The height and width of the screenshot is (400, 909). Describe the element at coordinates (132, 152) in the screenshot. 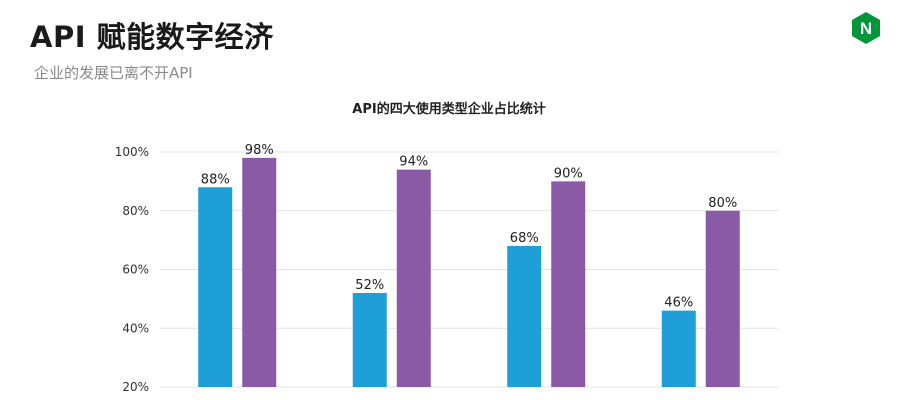

I see `y-tick-label: 100%` at that location.